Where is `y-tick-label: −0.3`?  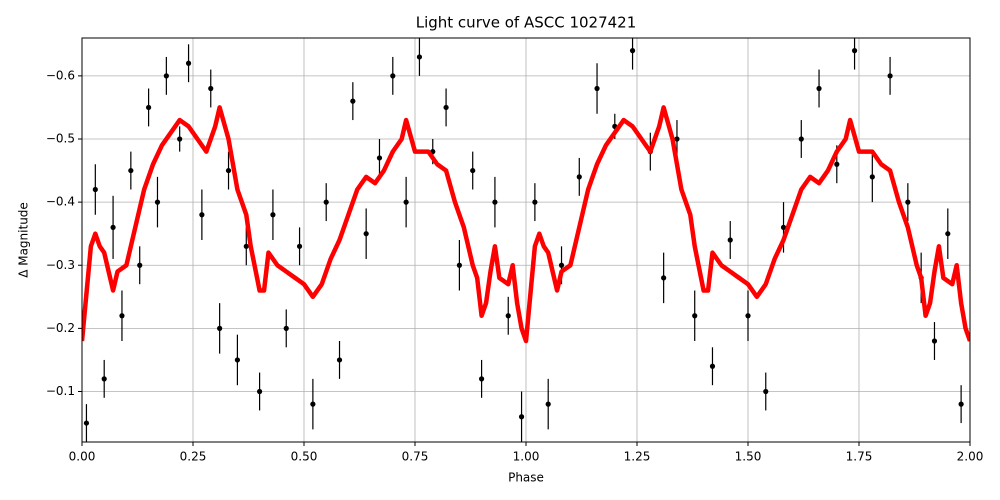 y-tick-label: −0.3 is located at coordinates (60, 265).